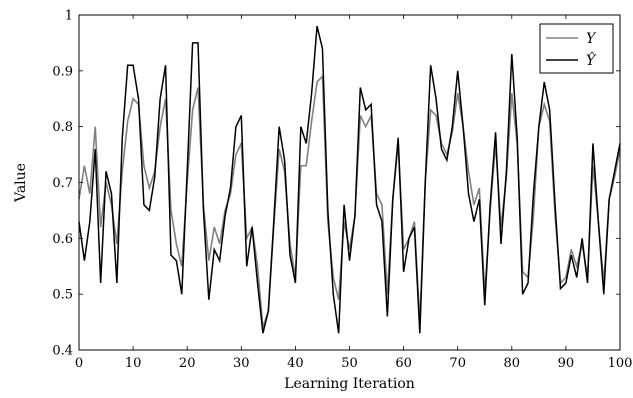 The image size is (633, 398). What do you see at coordinates (457, 363) in the screenshot?
I see `x-tick-label: 70` at bounding box center [457, 363].